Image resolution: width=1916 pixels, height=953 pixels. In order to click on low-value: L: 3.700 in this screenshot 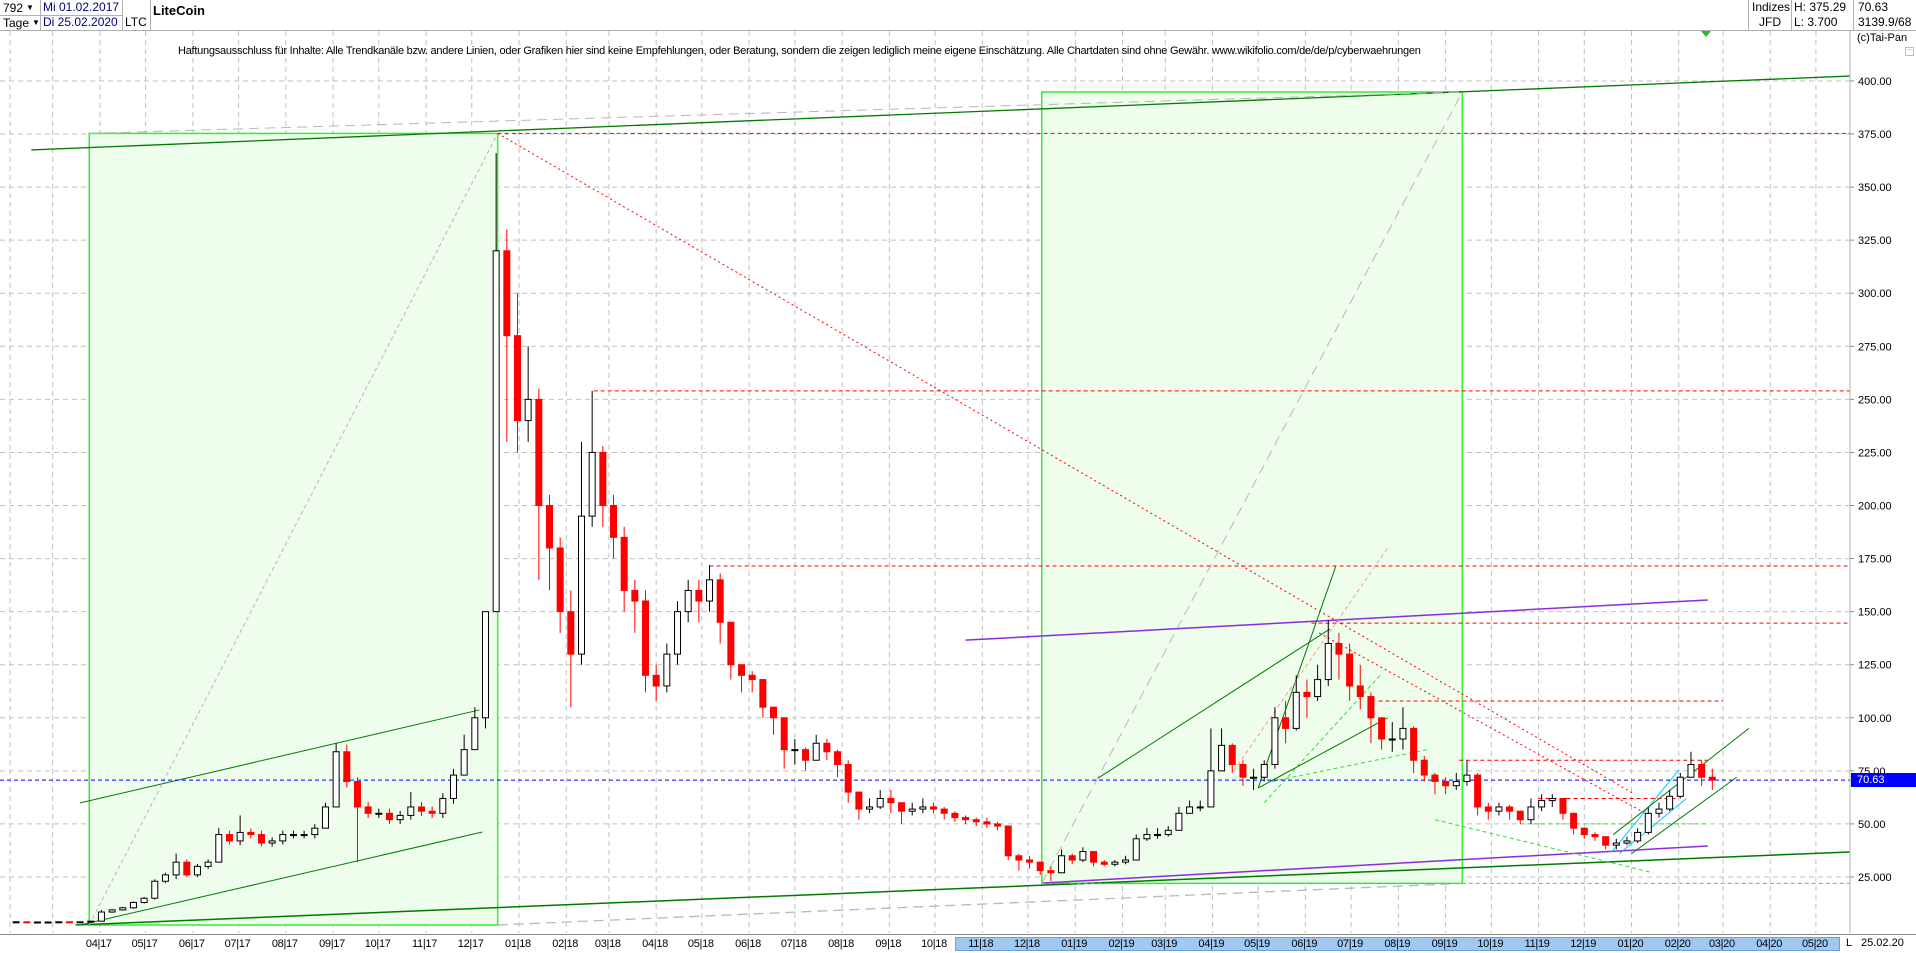, I will do `click(1816, 22)`.